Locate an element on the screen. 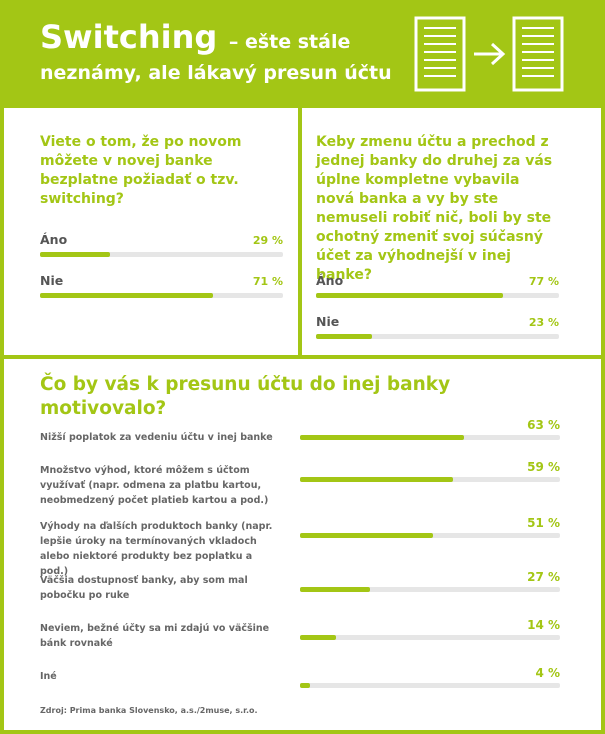 The image size is (605, 734). value-label: 71 % is located at coordinates (267, 281).